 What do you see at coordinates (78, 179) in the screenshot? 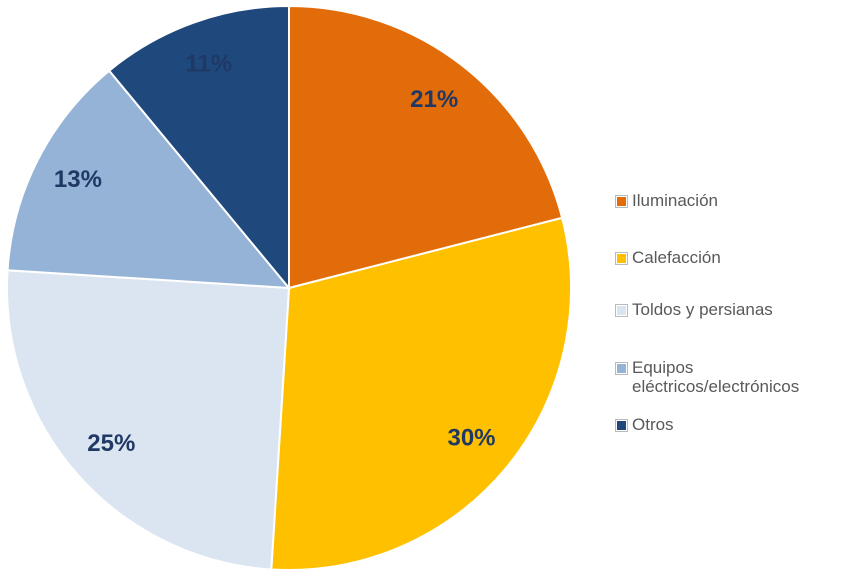
I see `data-label: 13%` at bounding box center [78, 179].